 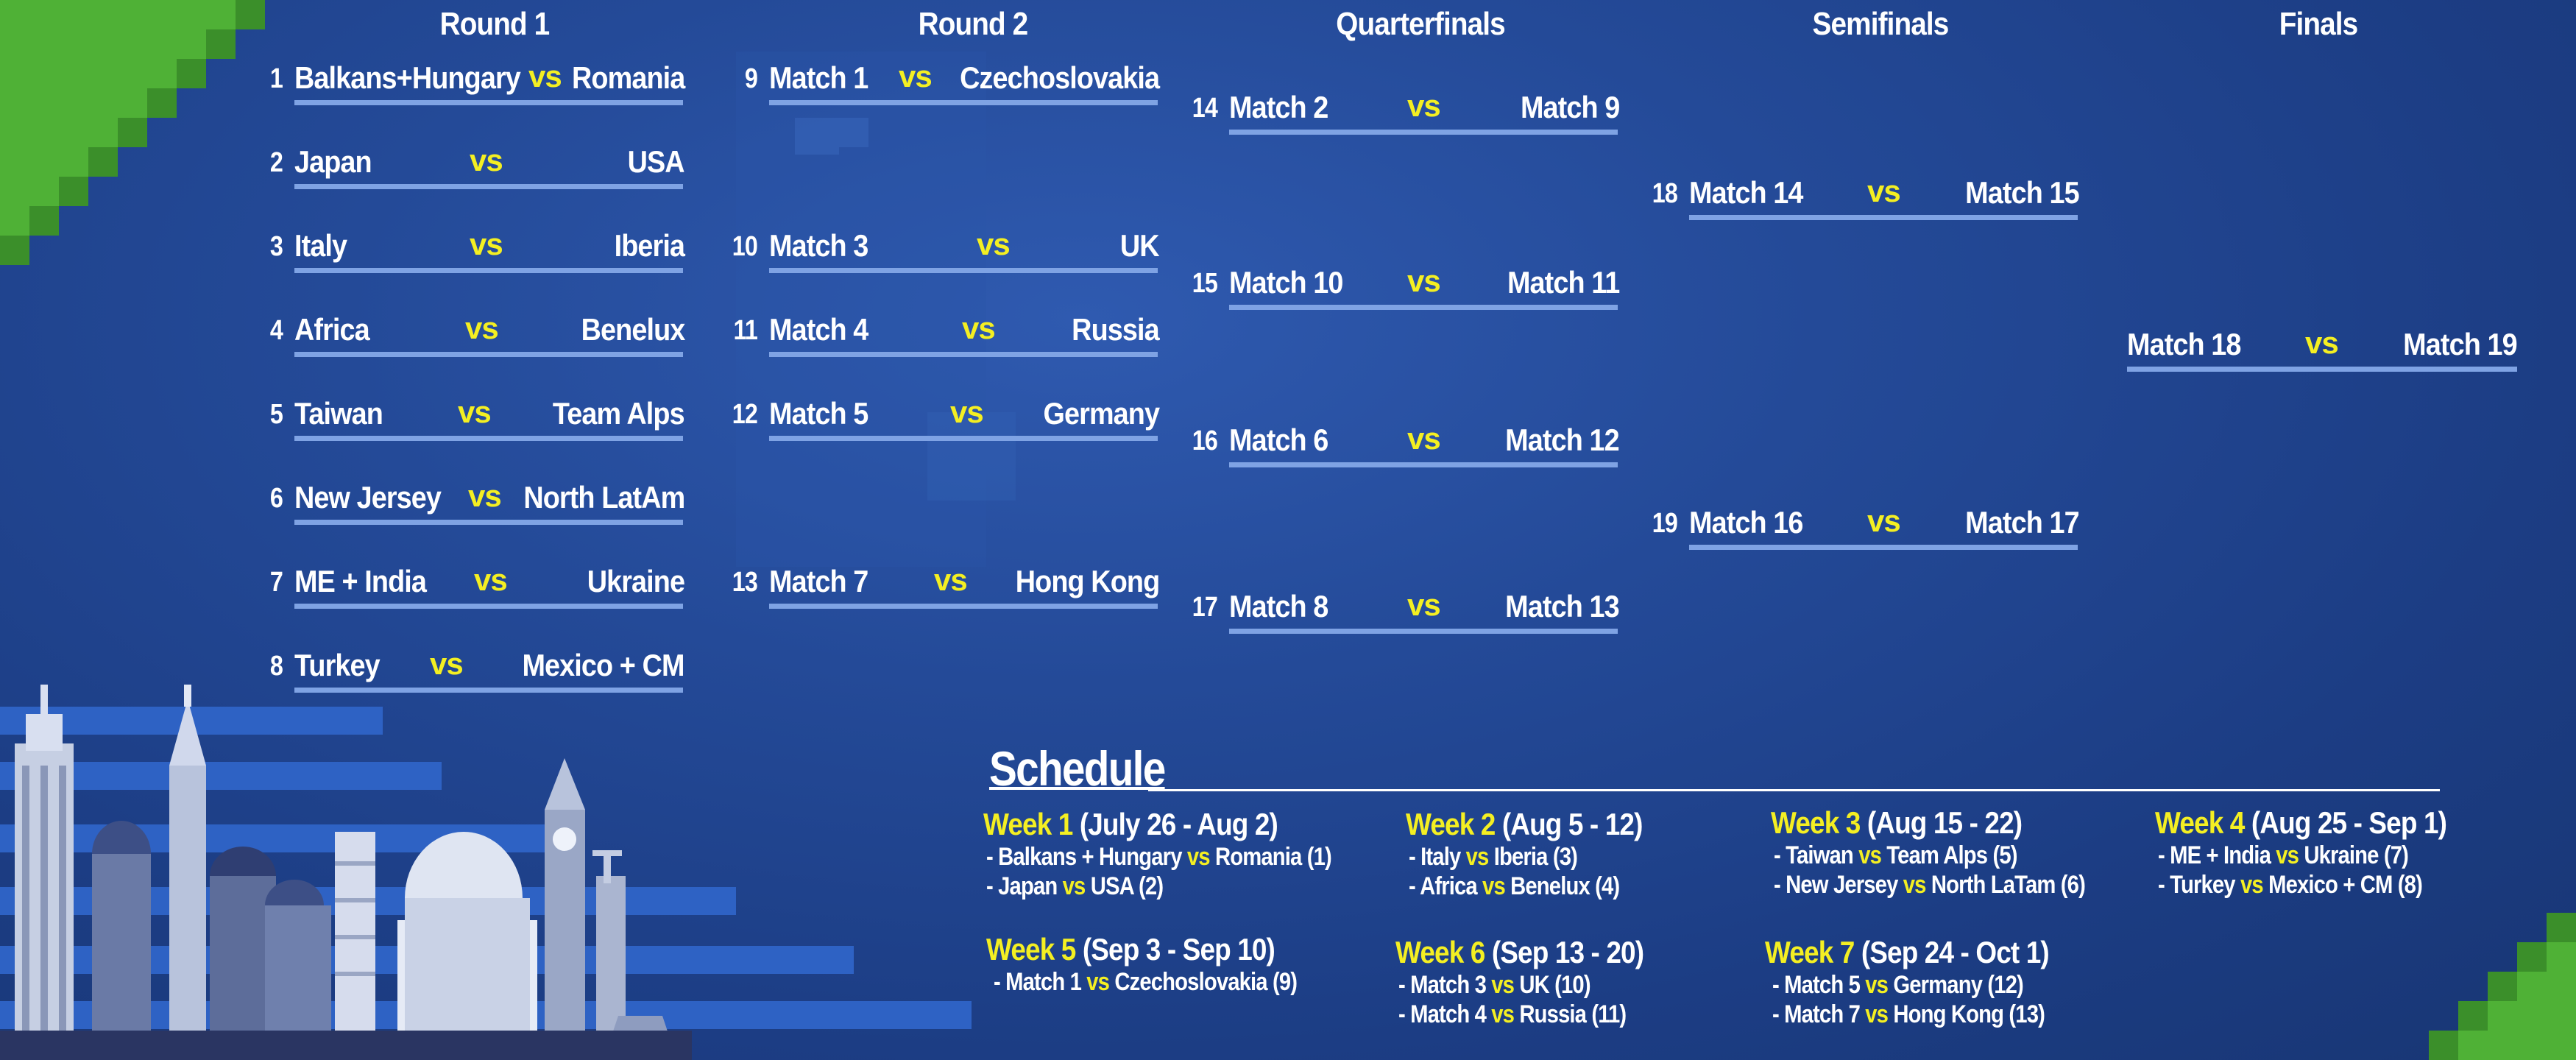 What do you see at coordinates (1746, 522) in the screenshot?
I see `team-1: Match 16` at bounding box center [1746, 522].